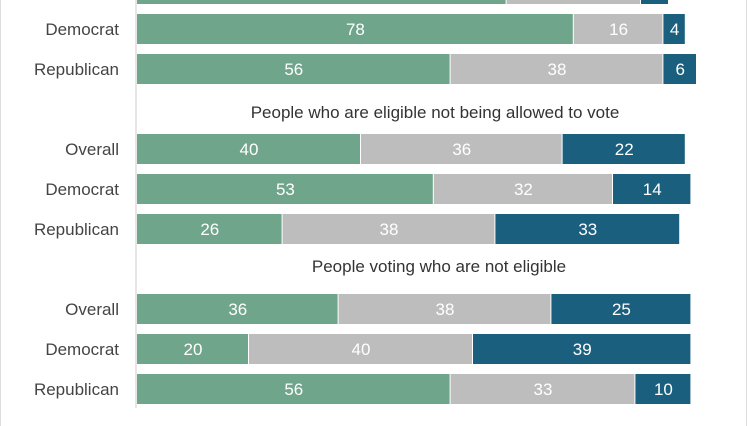 The image size is (747, 426). I want to click on data-label: 32, so click(523, 189).